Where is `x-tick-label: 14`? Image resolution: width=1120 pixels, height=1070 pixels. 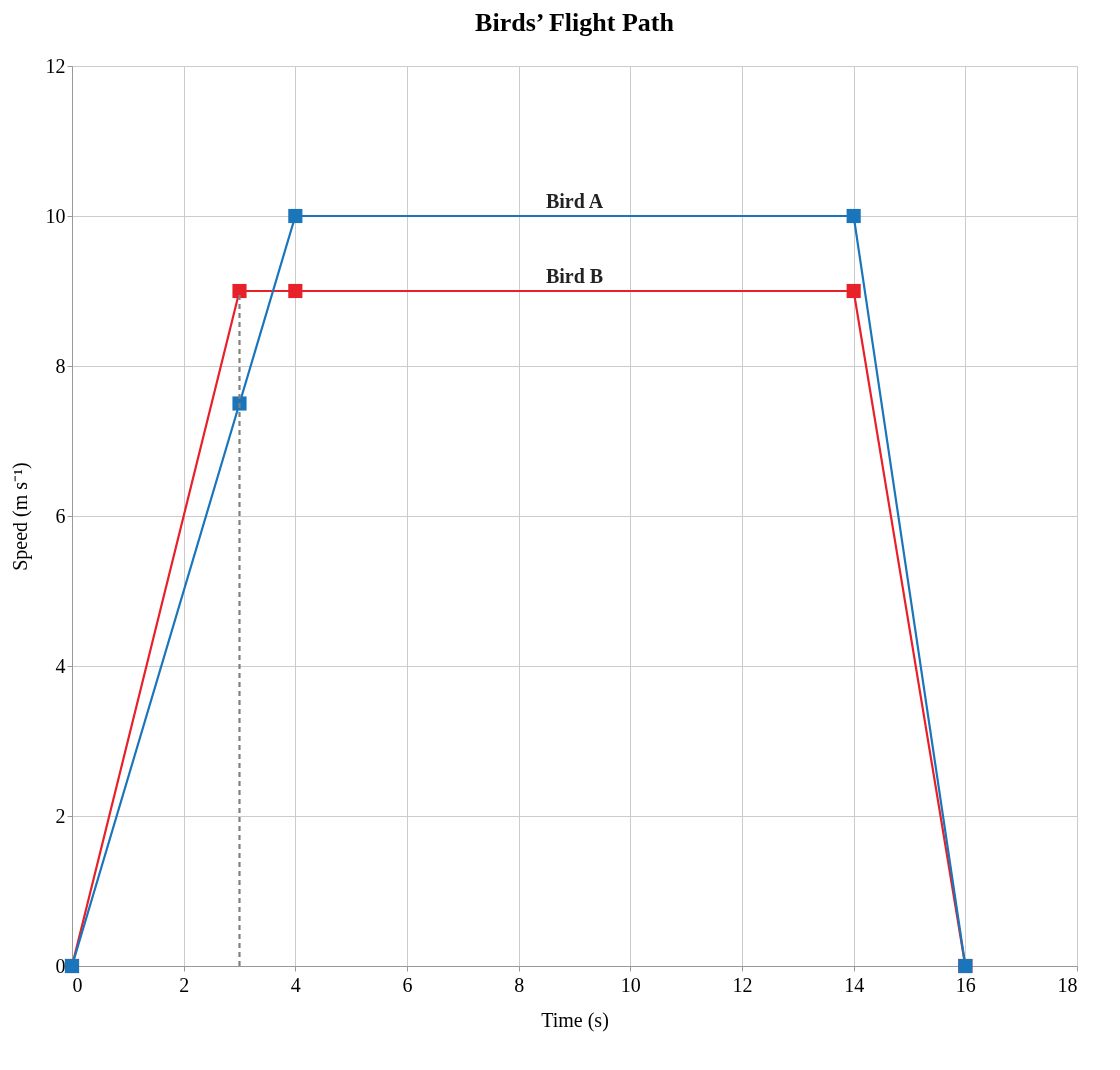 x-tick-label: 14 is located at coordinates (854, 984).